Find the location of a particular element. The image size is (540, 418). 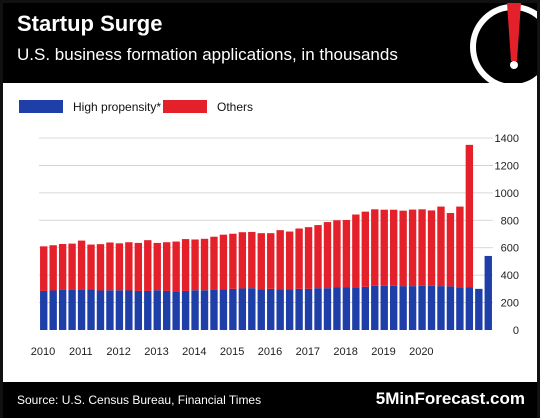

y-tick-label: 1200 is located at coordinates (507, 166).